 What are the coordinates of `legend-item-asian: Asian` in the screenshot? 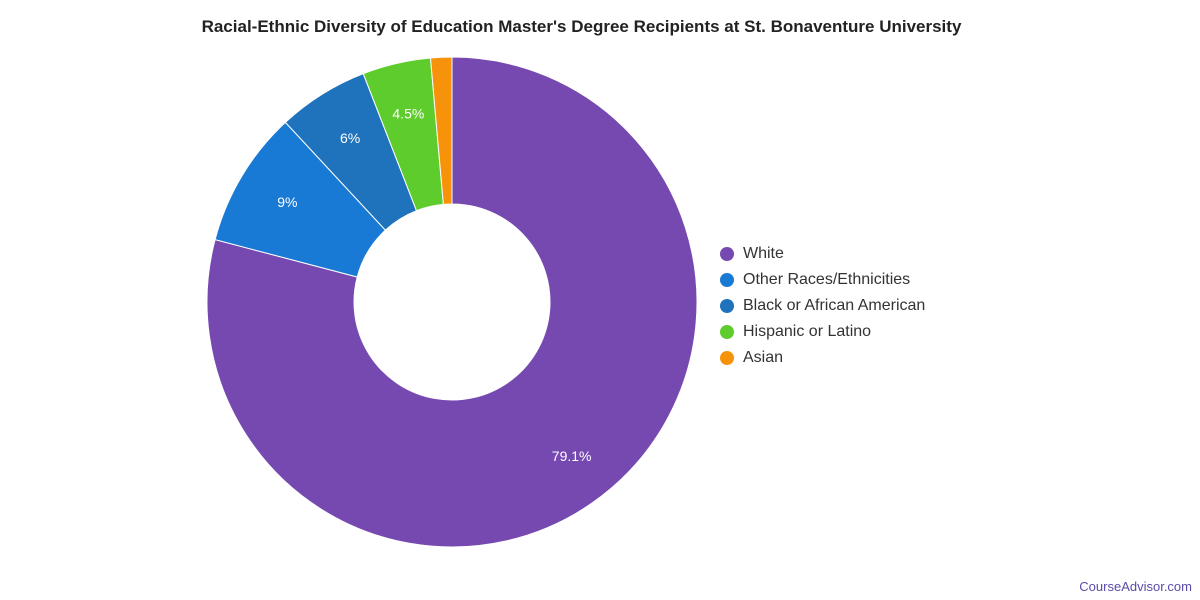 It's located at (822, 358).